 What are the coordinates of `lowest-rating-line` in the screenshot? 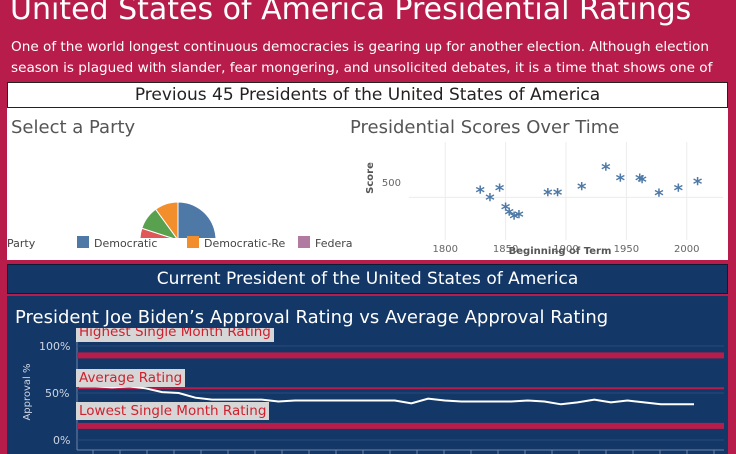 It's located at (400, 425).